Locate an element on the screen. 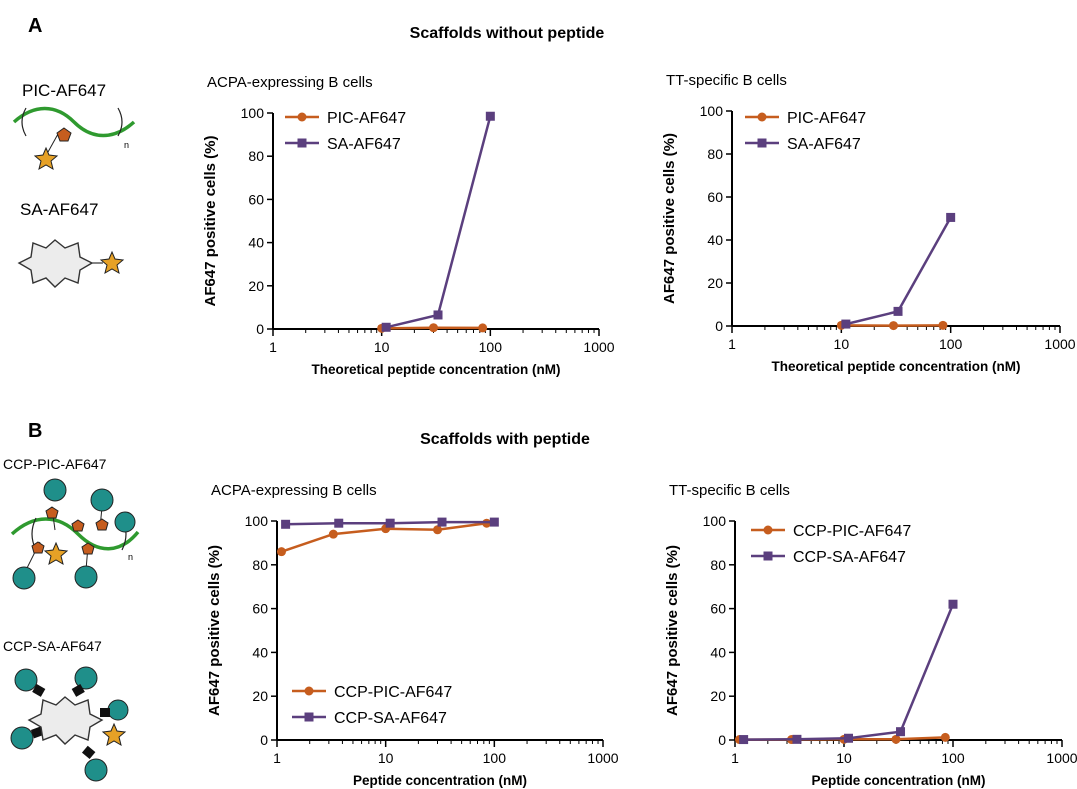  panel-b-heading: Scaffolds with peptide is located at coordinates (505, 439).